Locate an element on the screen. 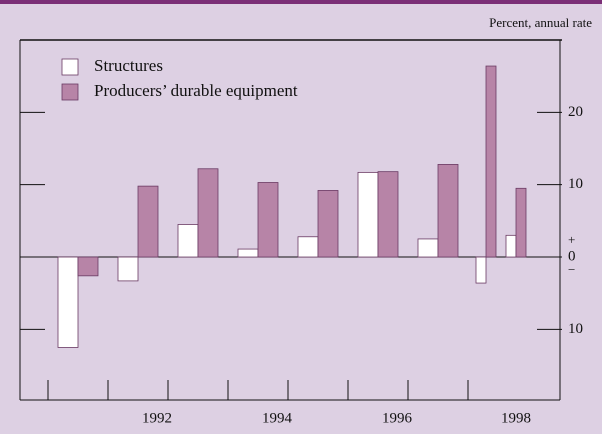  zero-sign: − is located at coordinates (571, 269).